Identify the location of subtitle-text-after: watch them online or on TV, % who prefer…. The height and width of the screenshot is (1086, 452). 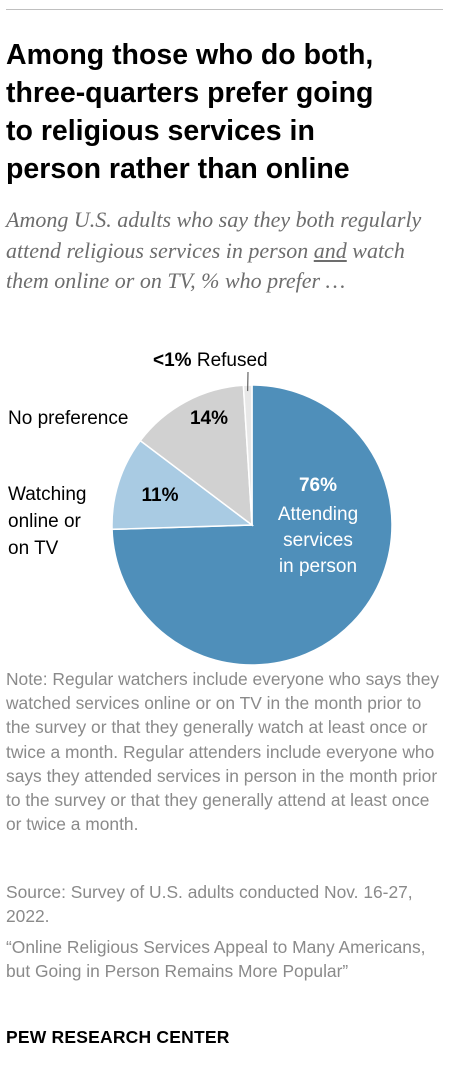
(205, 265).